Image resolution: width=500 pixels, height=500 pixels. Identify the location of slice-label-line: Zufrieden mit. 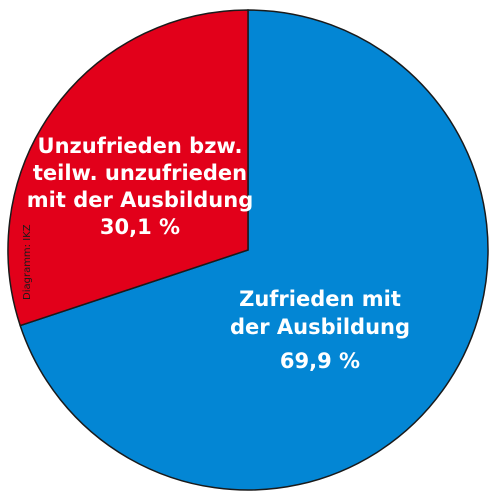
(320, 299).